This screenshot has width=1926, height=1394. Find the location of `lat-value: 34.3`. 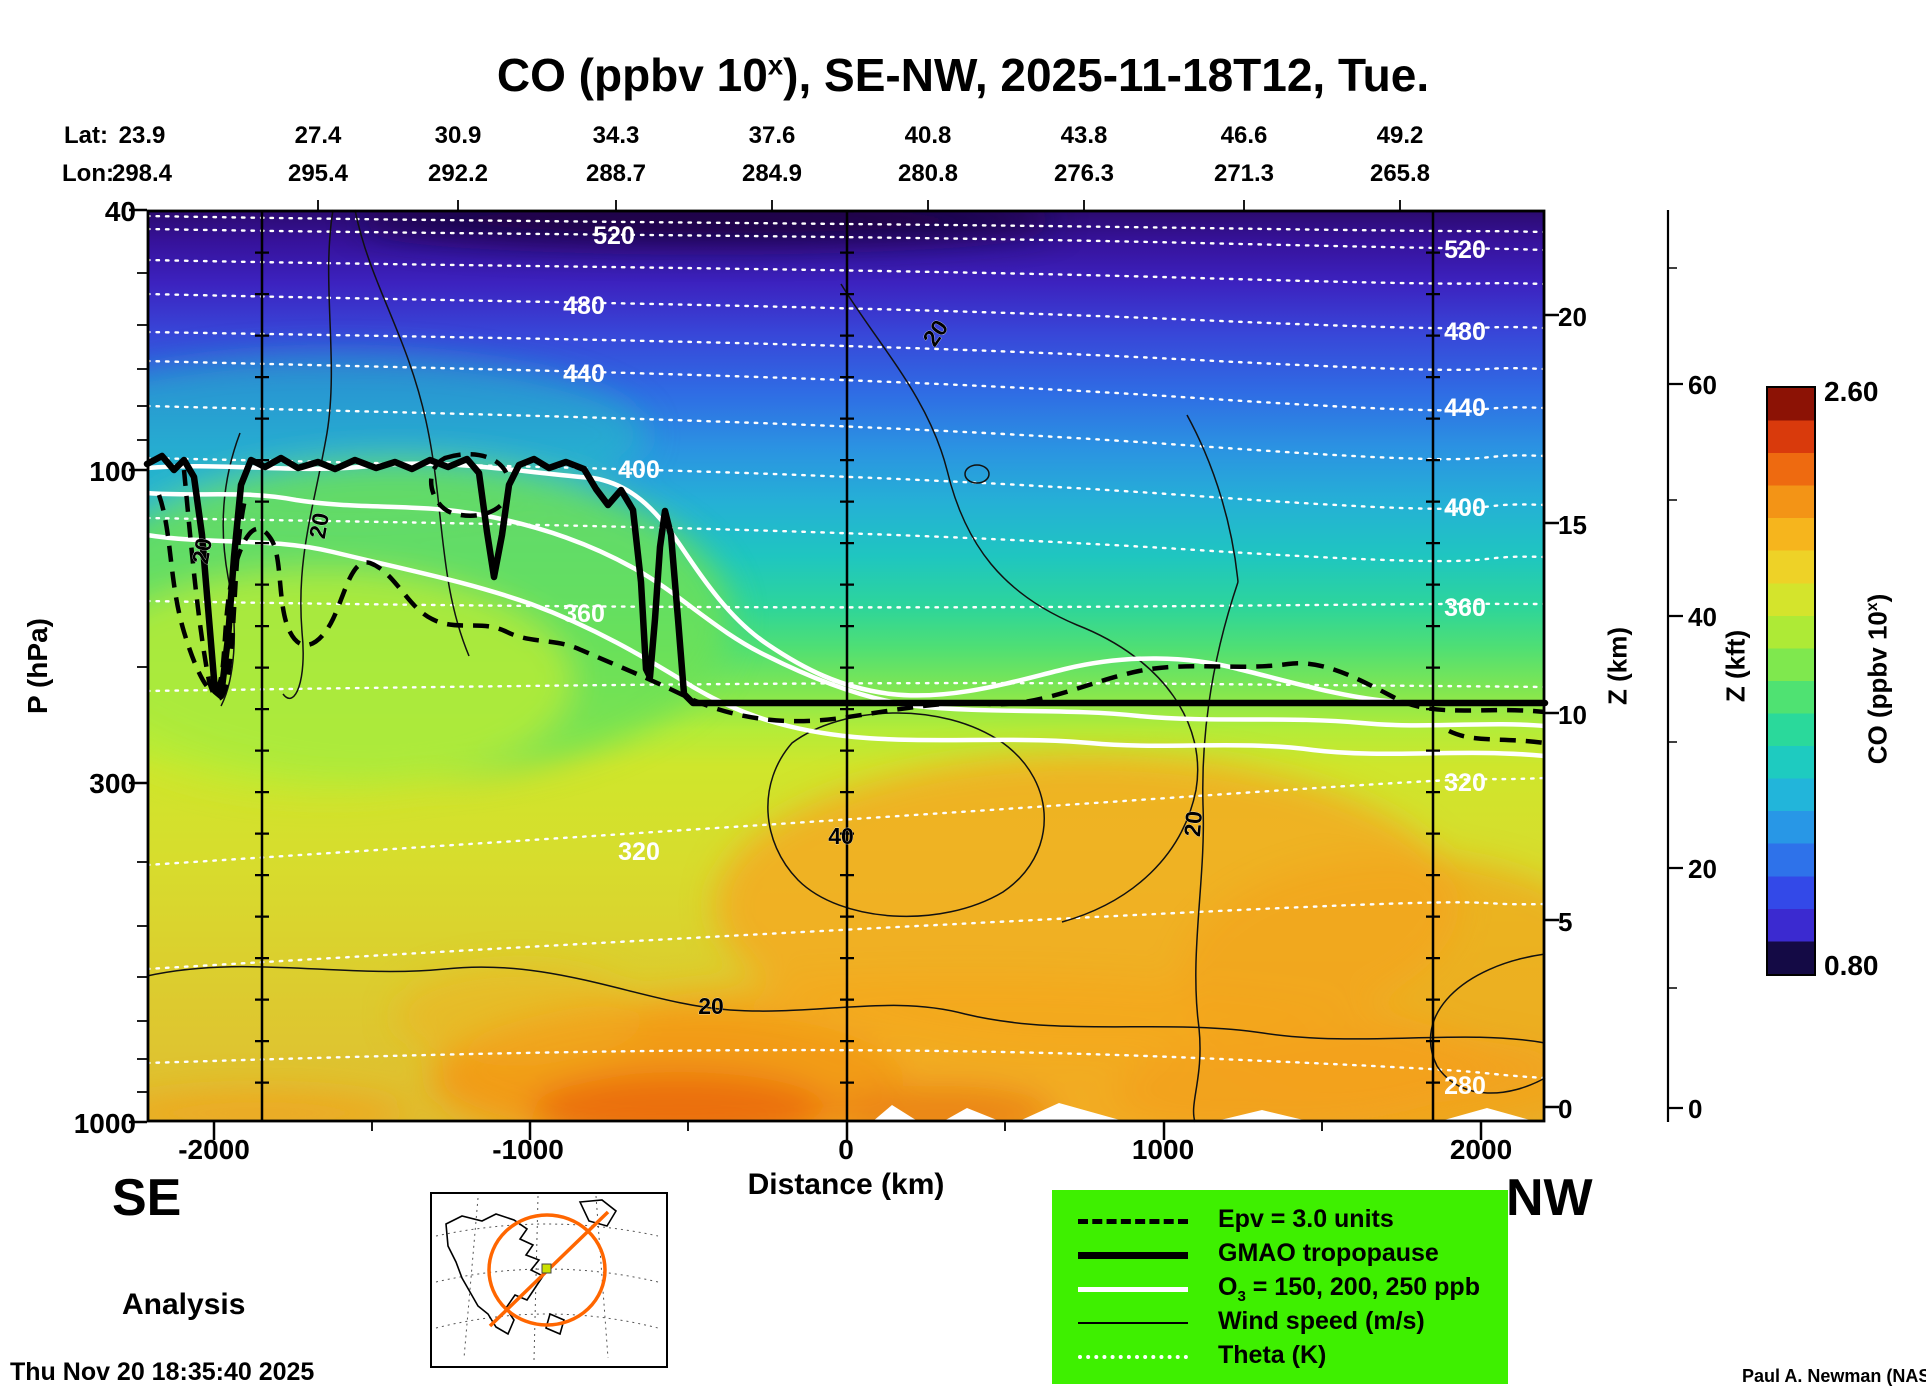

lat-value: 34.3 is located at coordinates (616, 135).